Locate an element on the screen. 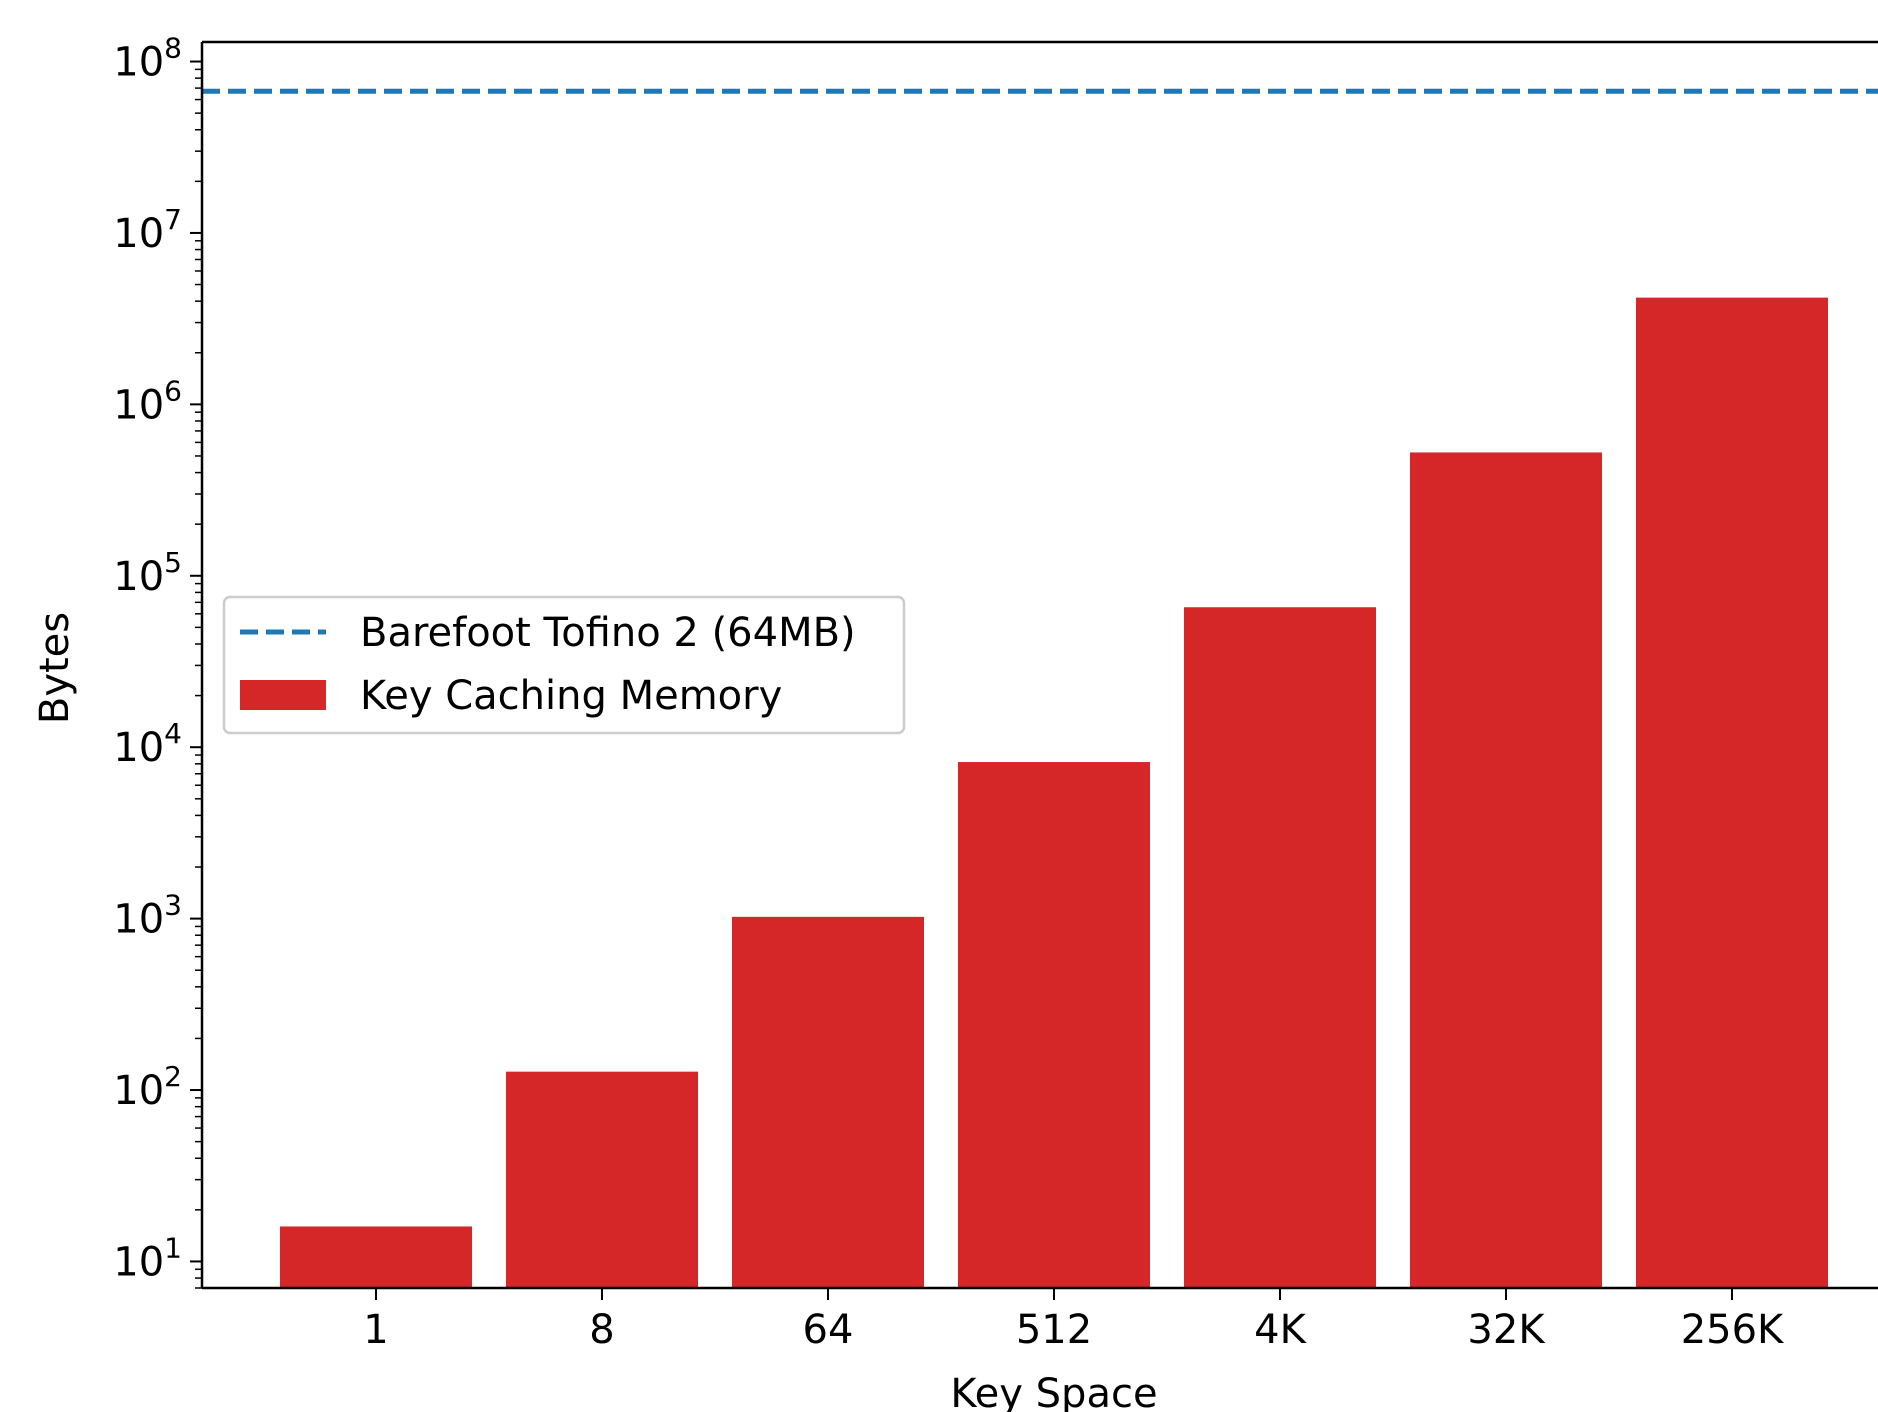  bar-256K is located at coordinates (1732, 792).